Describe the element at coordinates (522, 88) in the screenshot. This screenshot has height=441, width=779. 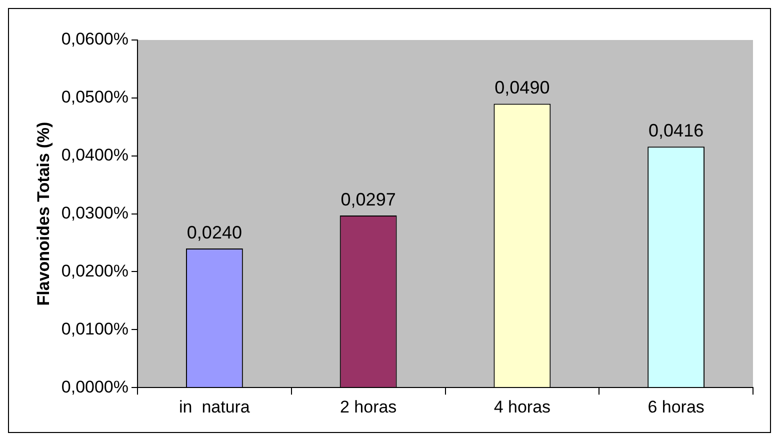
I see `data-label: 0,0490` at that location.